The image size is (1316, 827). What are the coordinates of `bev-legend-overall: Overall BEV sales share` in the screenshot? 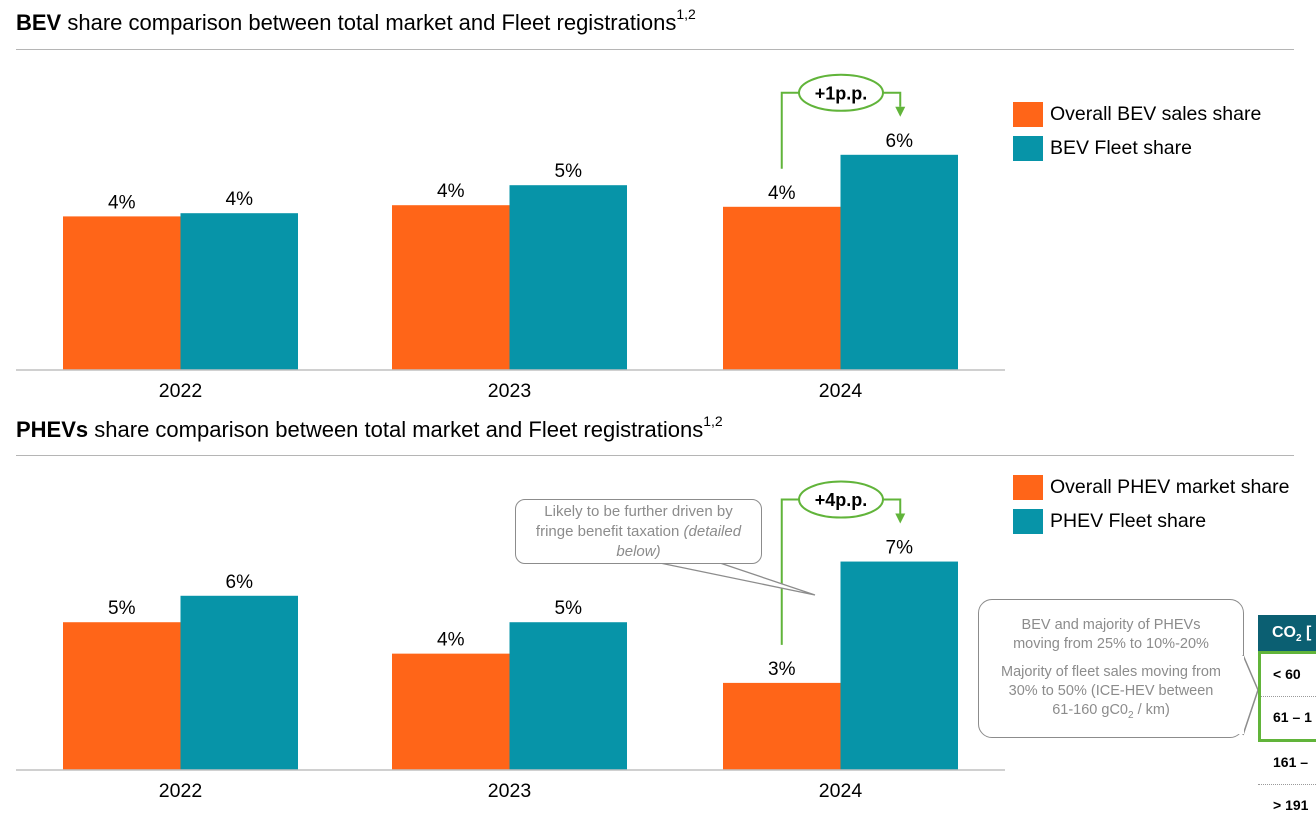 It's located at (1137, 114).